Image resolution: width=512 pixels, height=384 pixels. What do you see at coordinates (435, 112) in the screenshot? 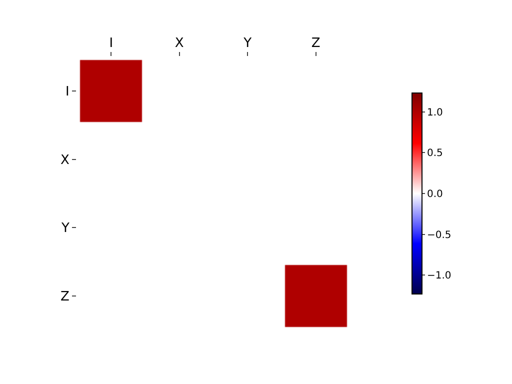
I see `color-bar-label: 1.0` at bounding box center [435, 112].